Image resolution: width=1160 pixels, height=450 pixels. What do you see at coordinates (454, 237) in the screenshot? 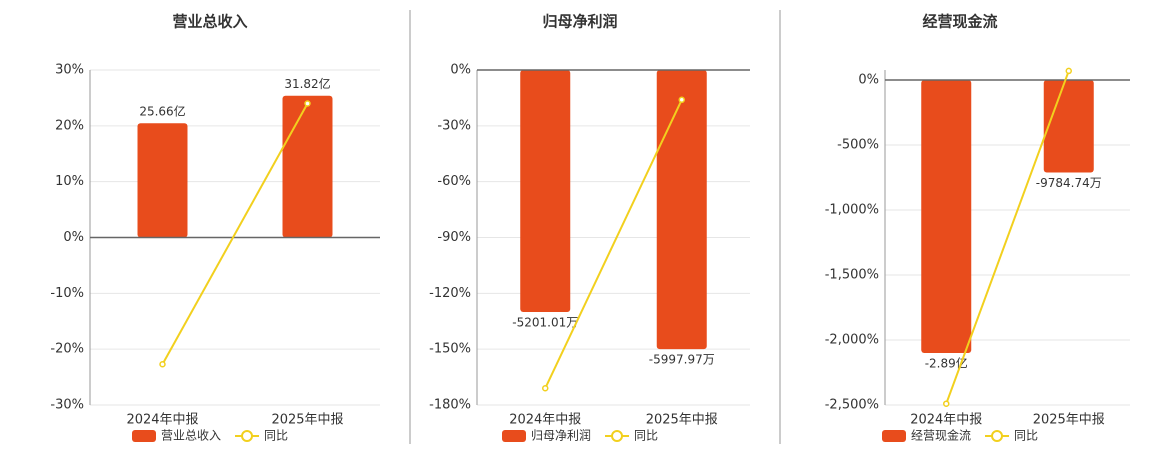
I see `y-tick-label: -90%` at bounding box center [454, 237].